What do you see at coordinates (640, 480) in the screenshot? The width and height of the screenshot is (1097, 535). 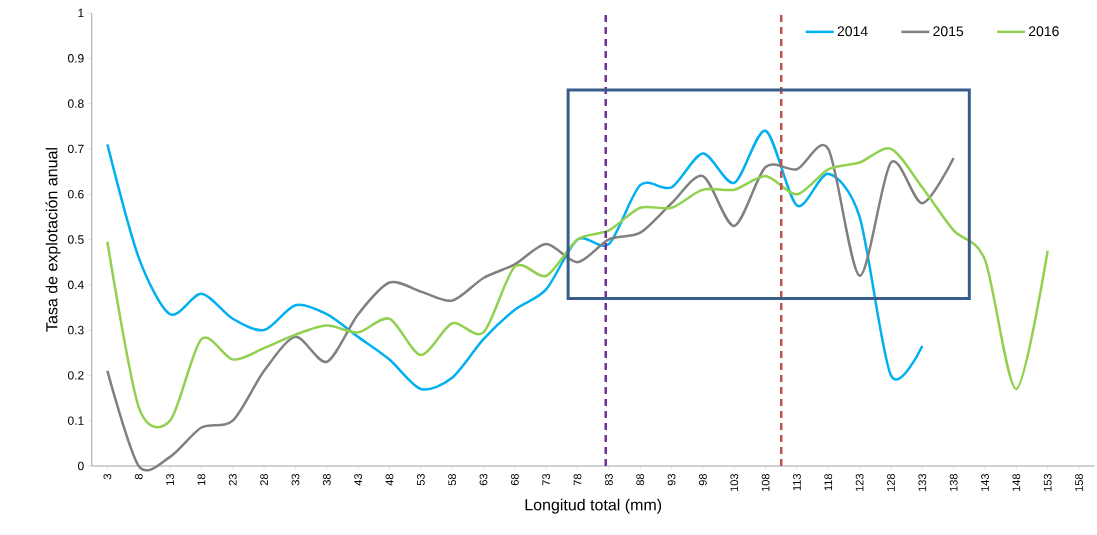 I see `x-tick-label: 88` at bounding box center [640, 480].